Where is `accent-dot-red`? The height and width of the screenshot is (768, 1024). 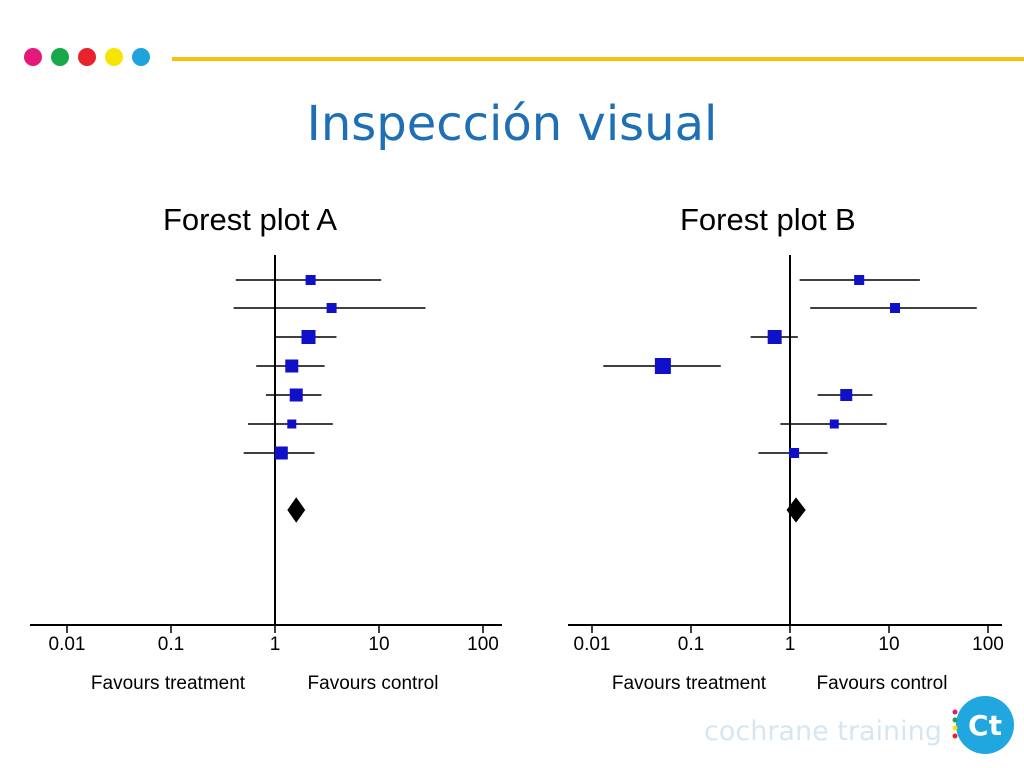
accent-dot-red is located at coordinates (87, 57).